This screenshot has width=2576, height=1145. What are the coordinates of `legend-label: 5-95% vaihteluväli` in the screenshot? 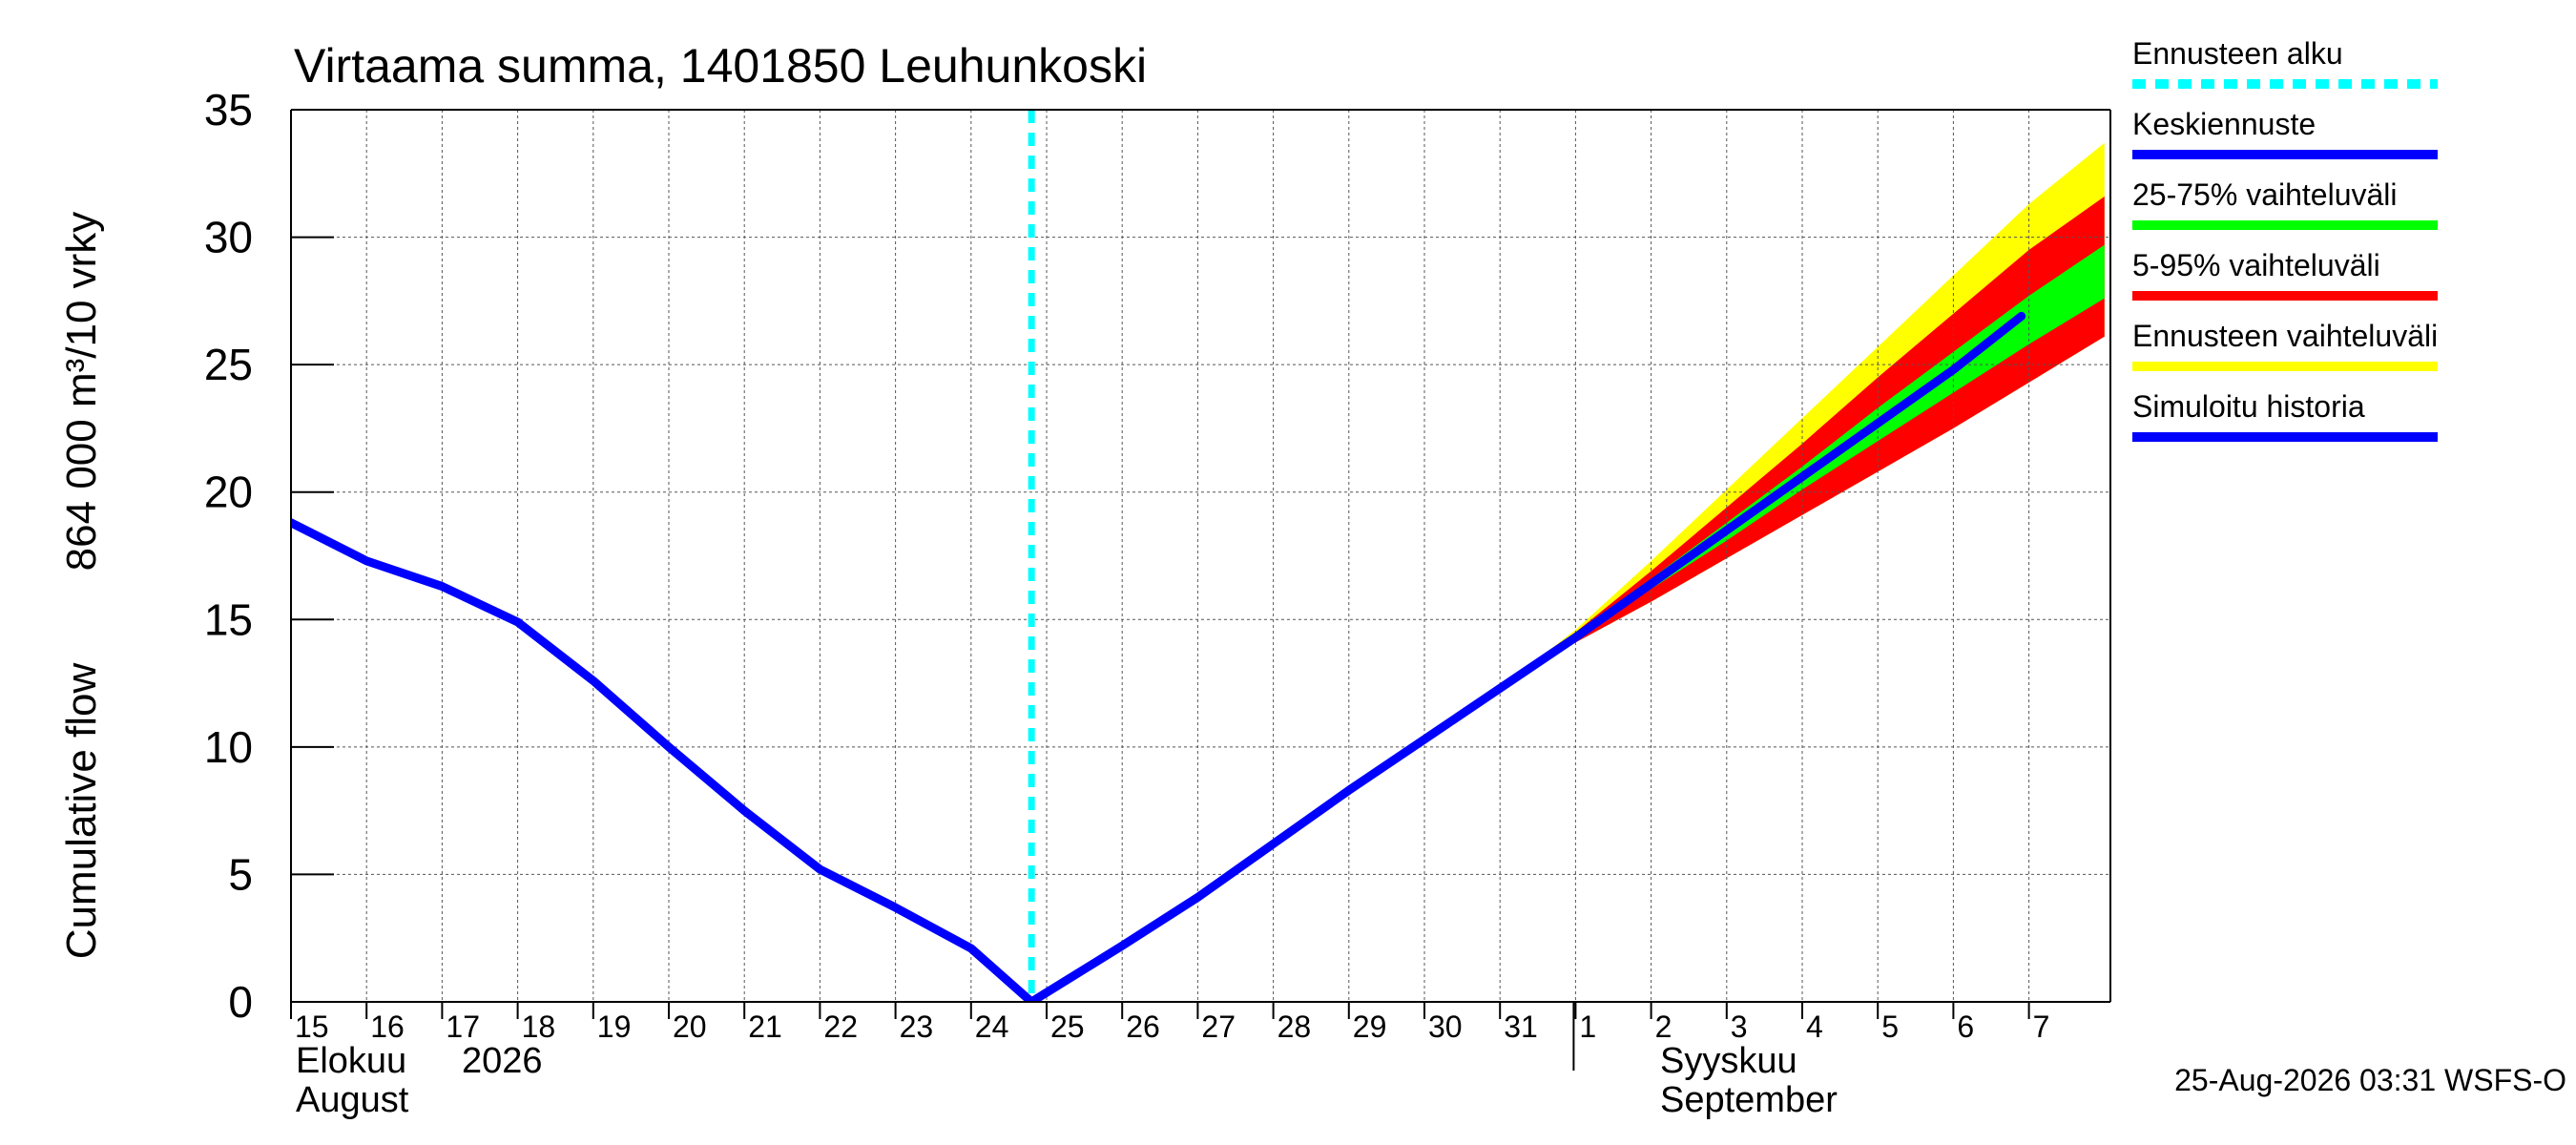 It's located at (2256, 265).